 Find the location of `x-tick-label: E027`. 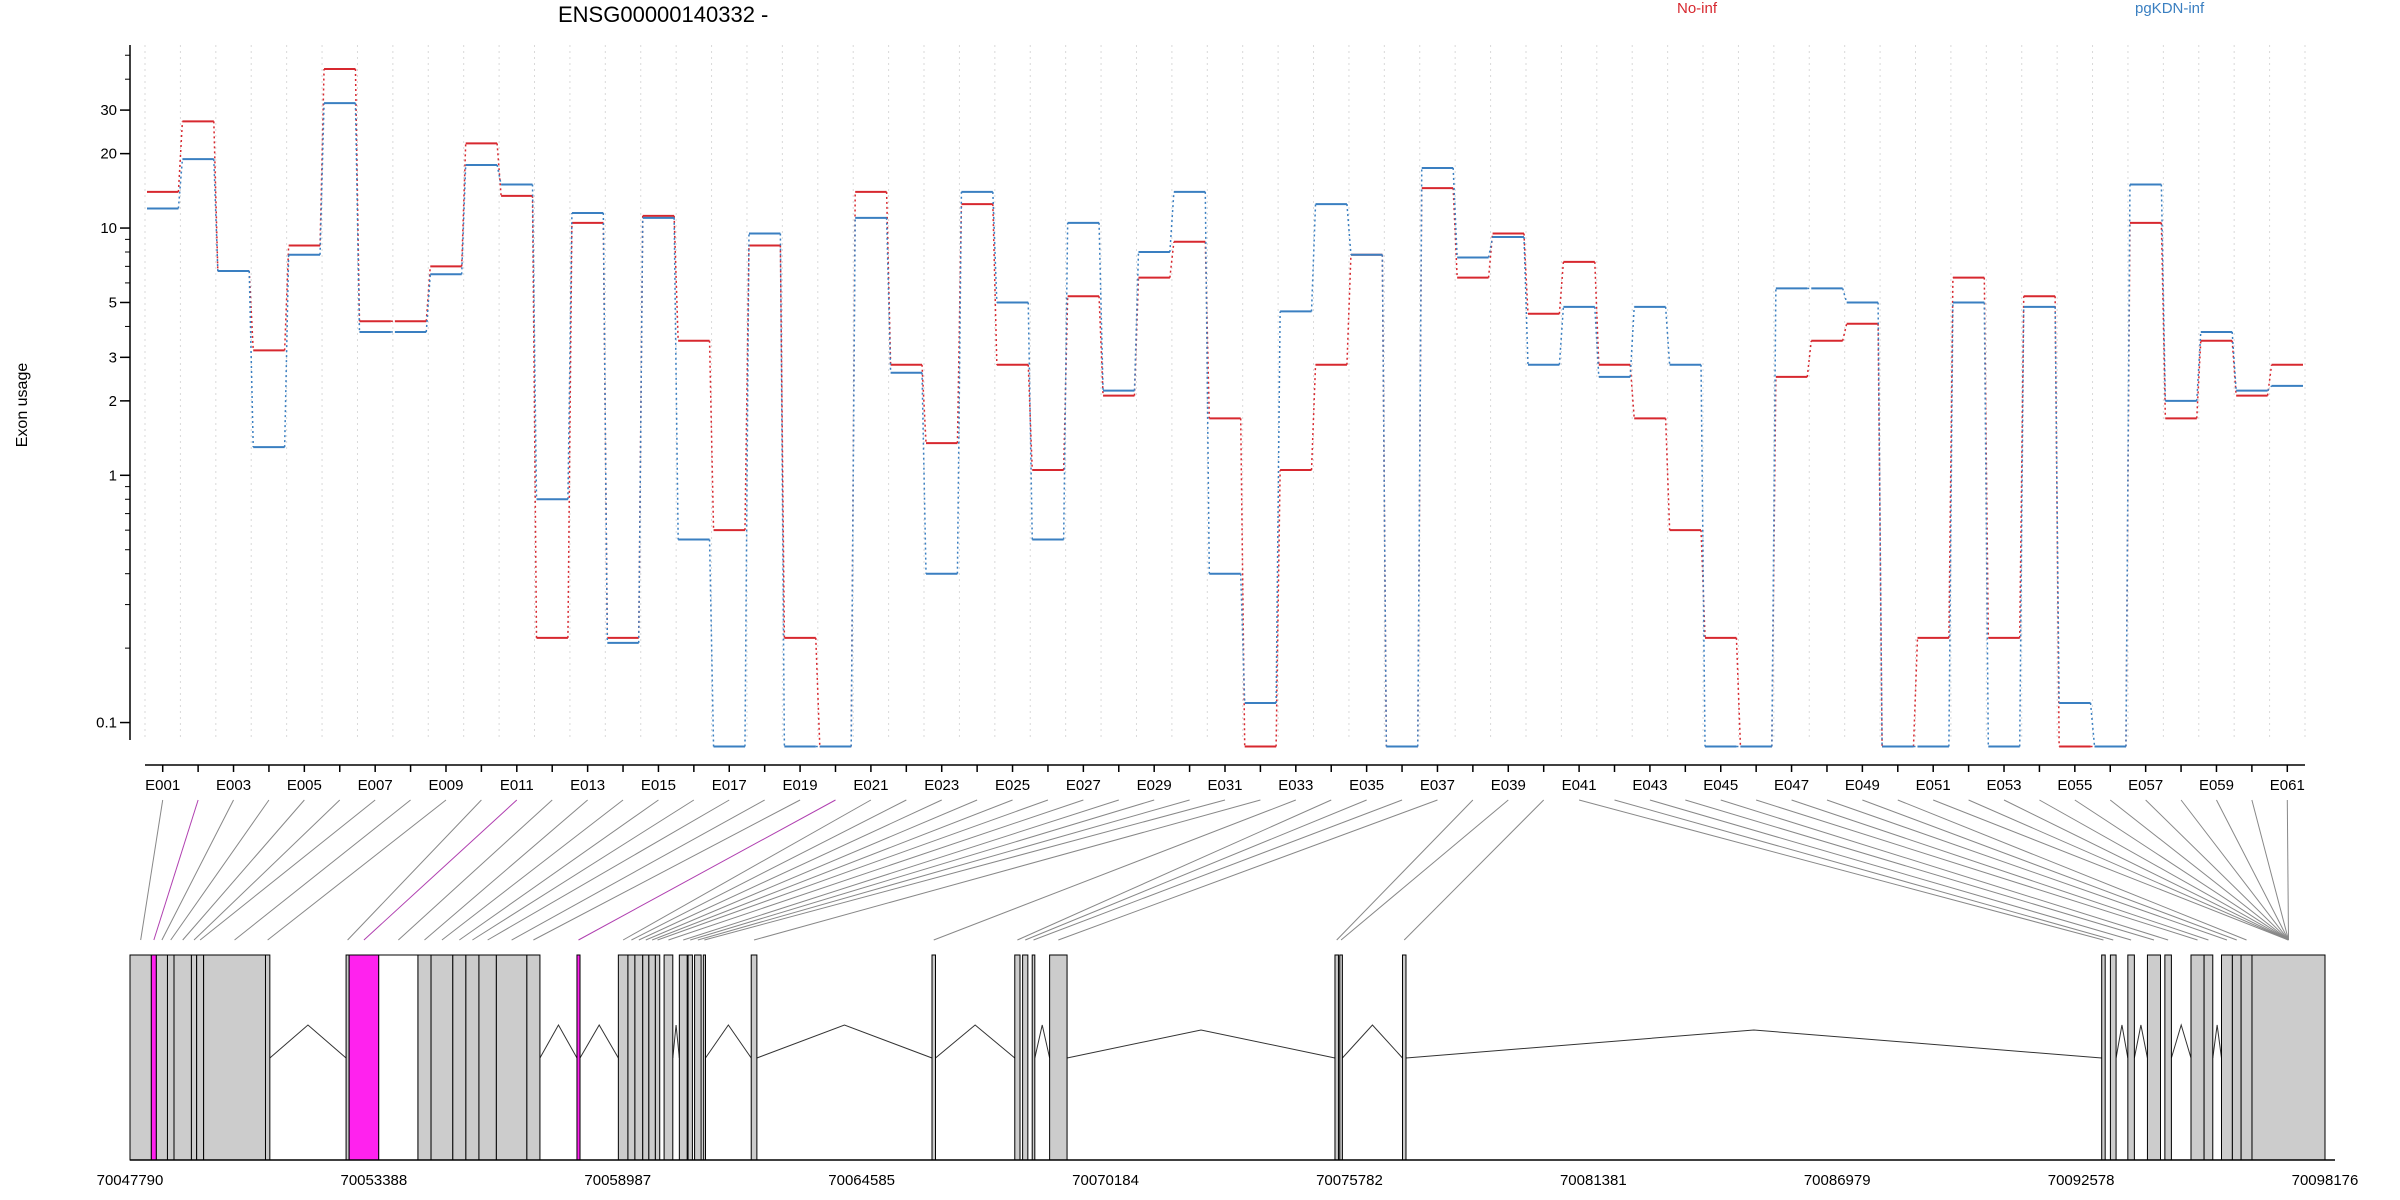

x-tick-label: E027 is located at coordinates (1083, 785).